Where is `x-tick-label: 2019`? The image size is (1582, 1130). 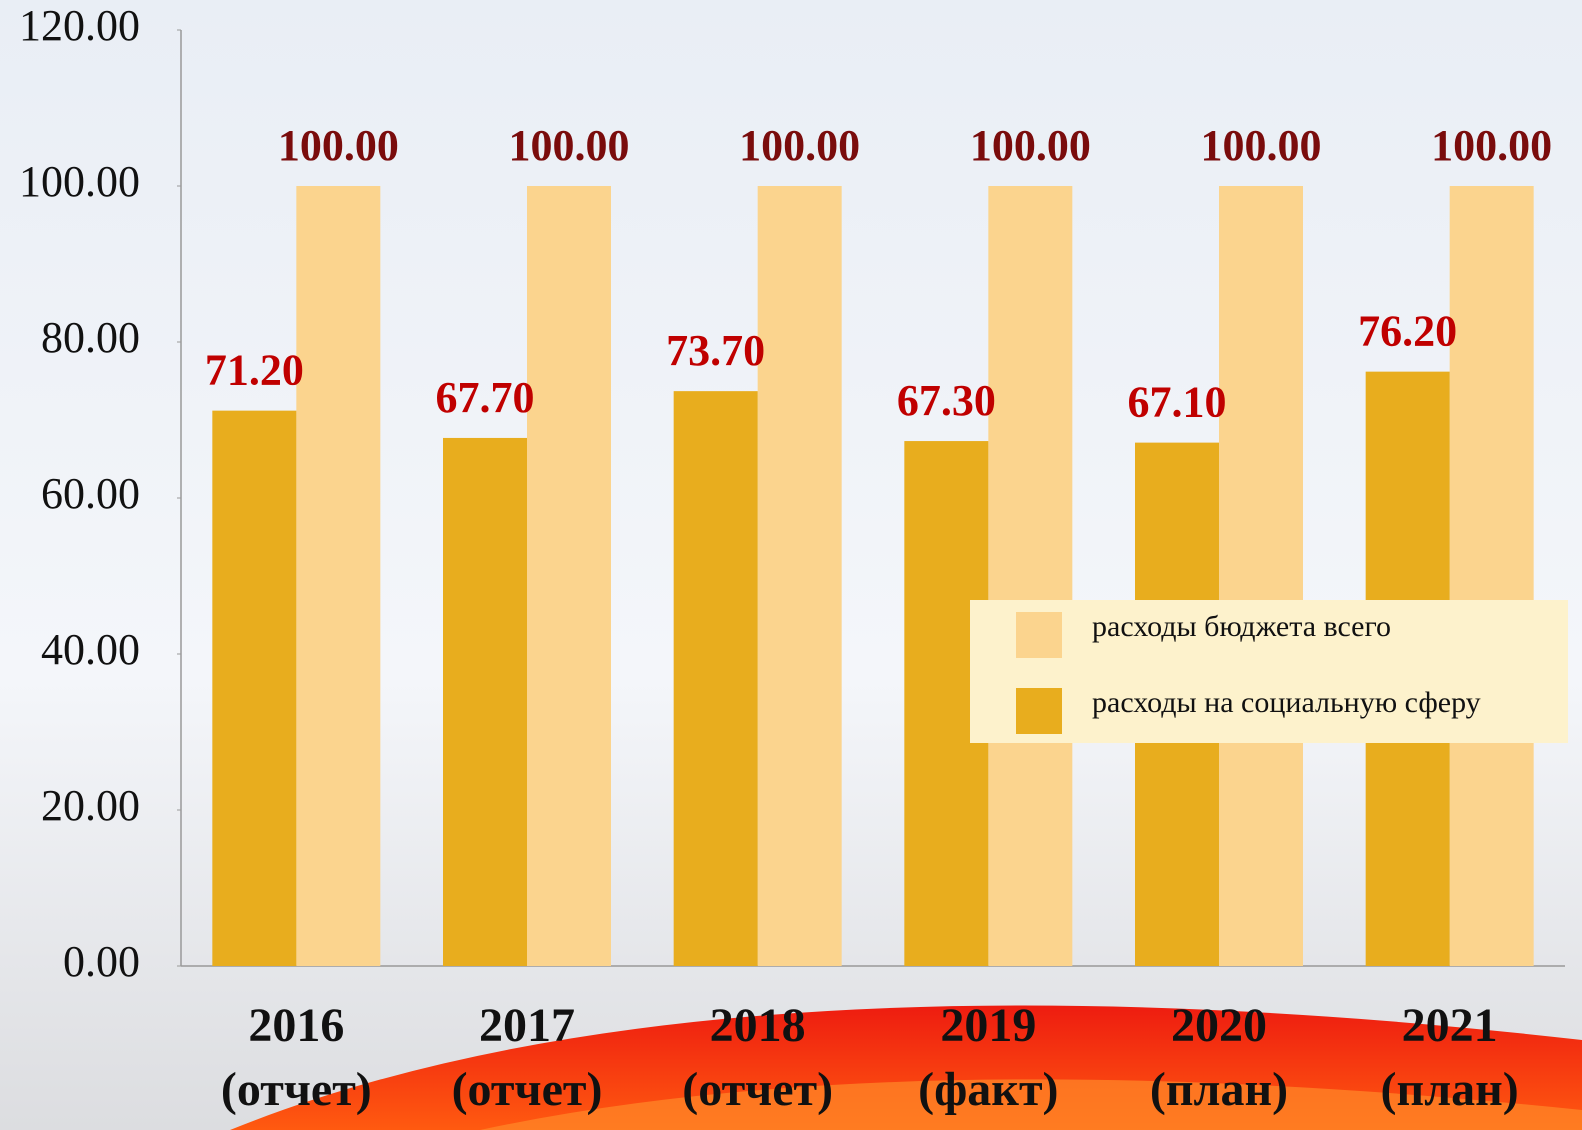 x-tick-label: 2019 is located at coordinates (988, 1025).